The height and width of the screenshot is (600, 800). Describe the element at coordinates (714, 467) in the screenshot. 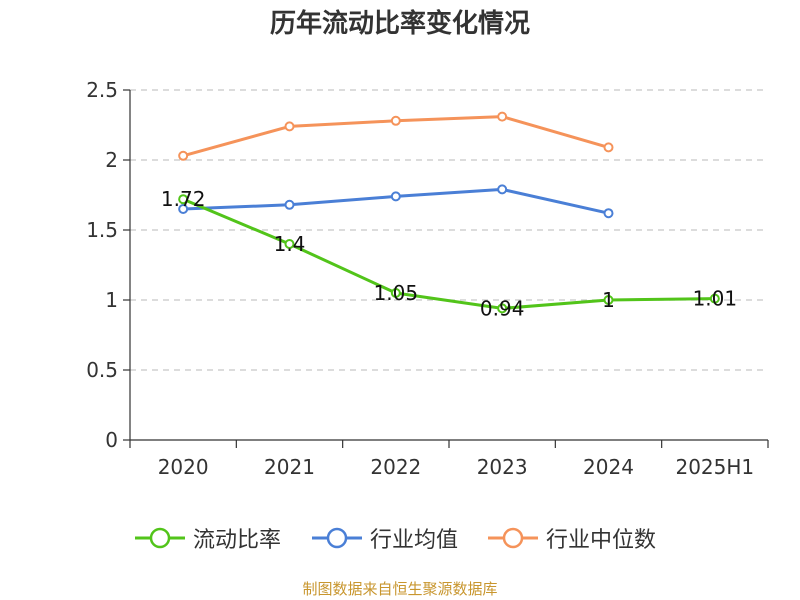

I see `x-tick-label: 2025H1` at that location.